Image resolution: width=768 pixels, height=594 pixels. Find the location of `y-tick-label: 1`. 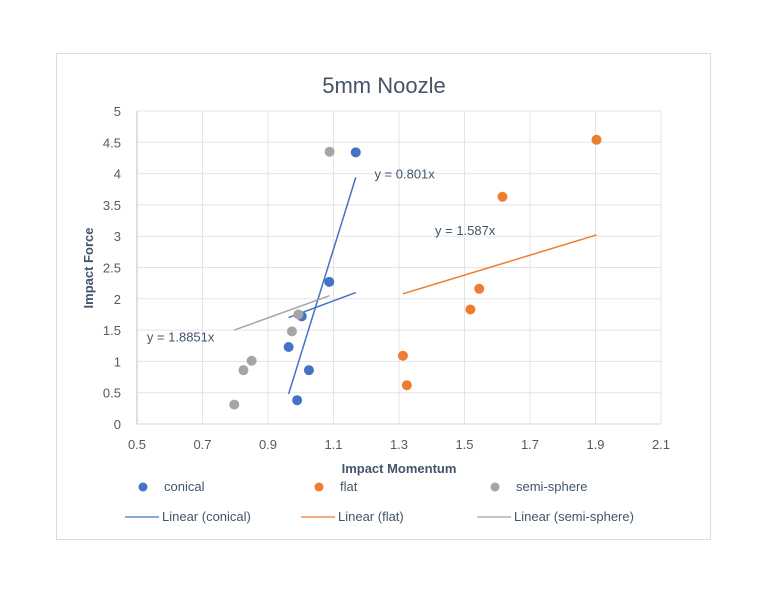

y-tick-label: 1 is located at coordinates (117, 361).